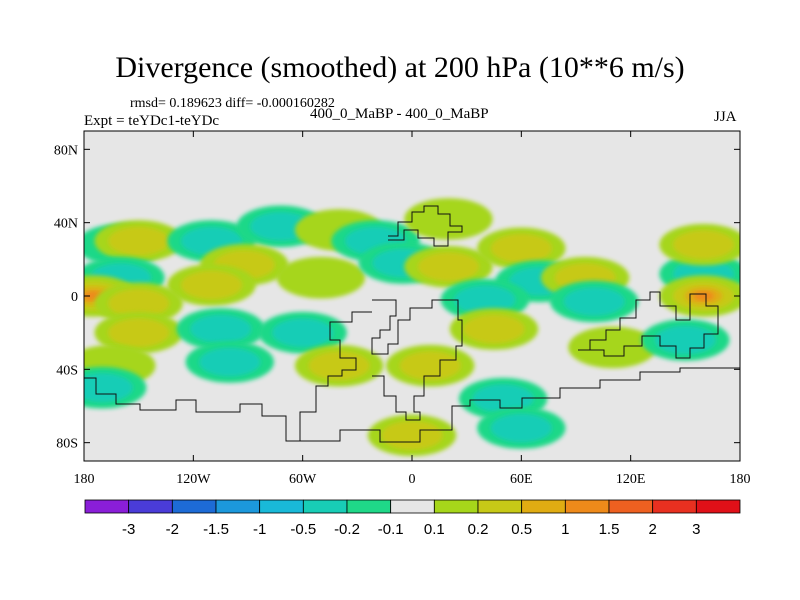 This screenshot has height=600, width=800. Describe the element at coordinates (399, 114) in the screenshot. I see `case-label: 400_0_MaBP - 400_0_MaBP` at that location.